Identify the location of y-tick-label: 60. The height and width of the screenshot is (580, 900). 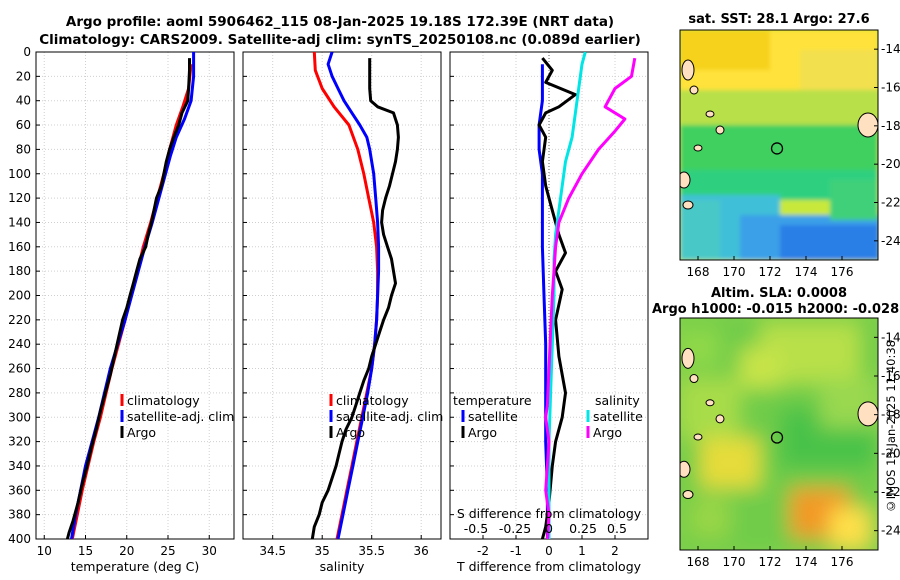
(23, 125).